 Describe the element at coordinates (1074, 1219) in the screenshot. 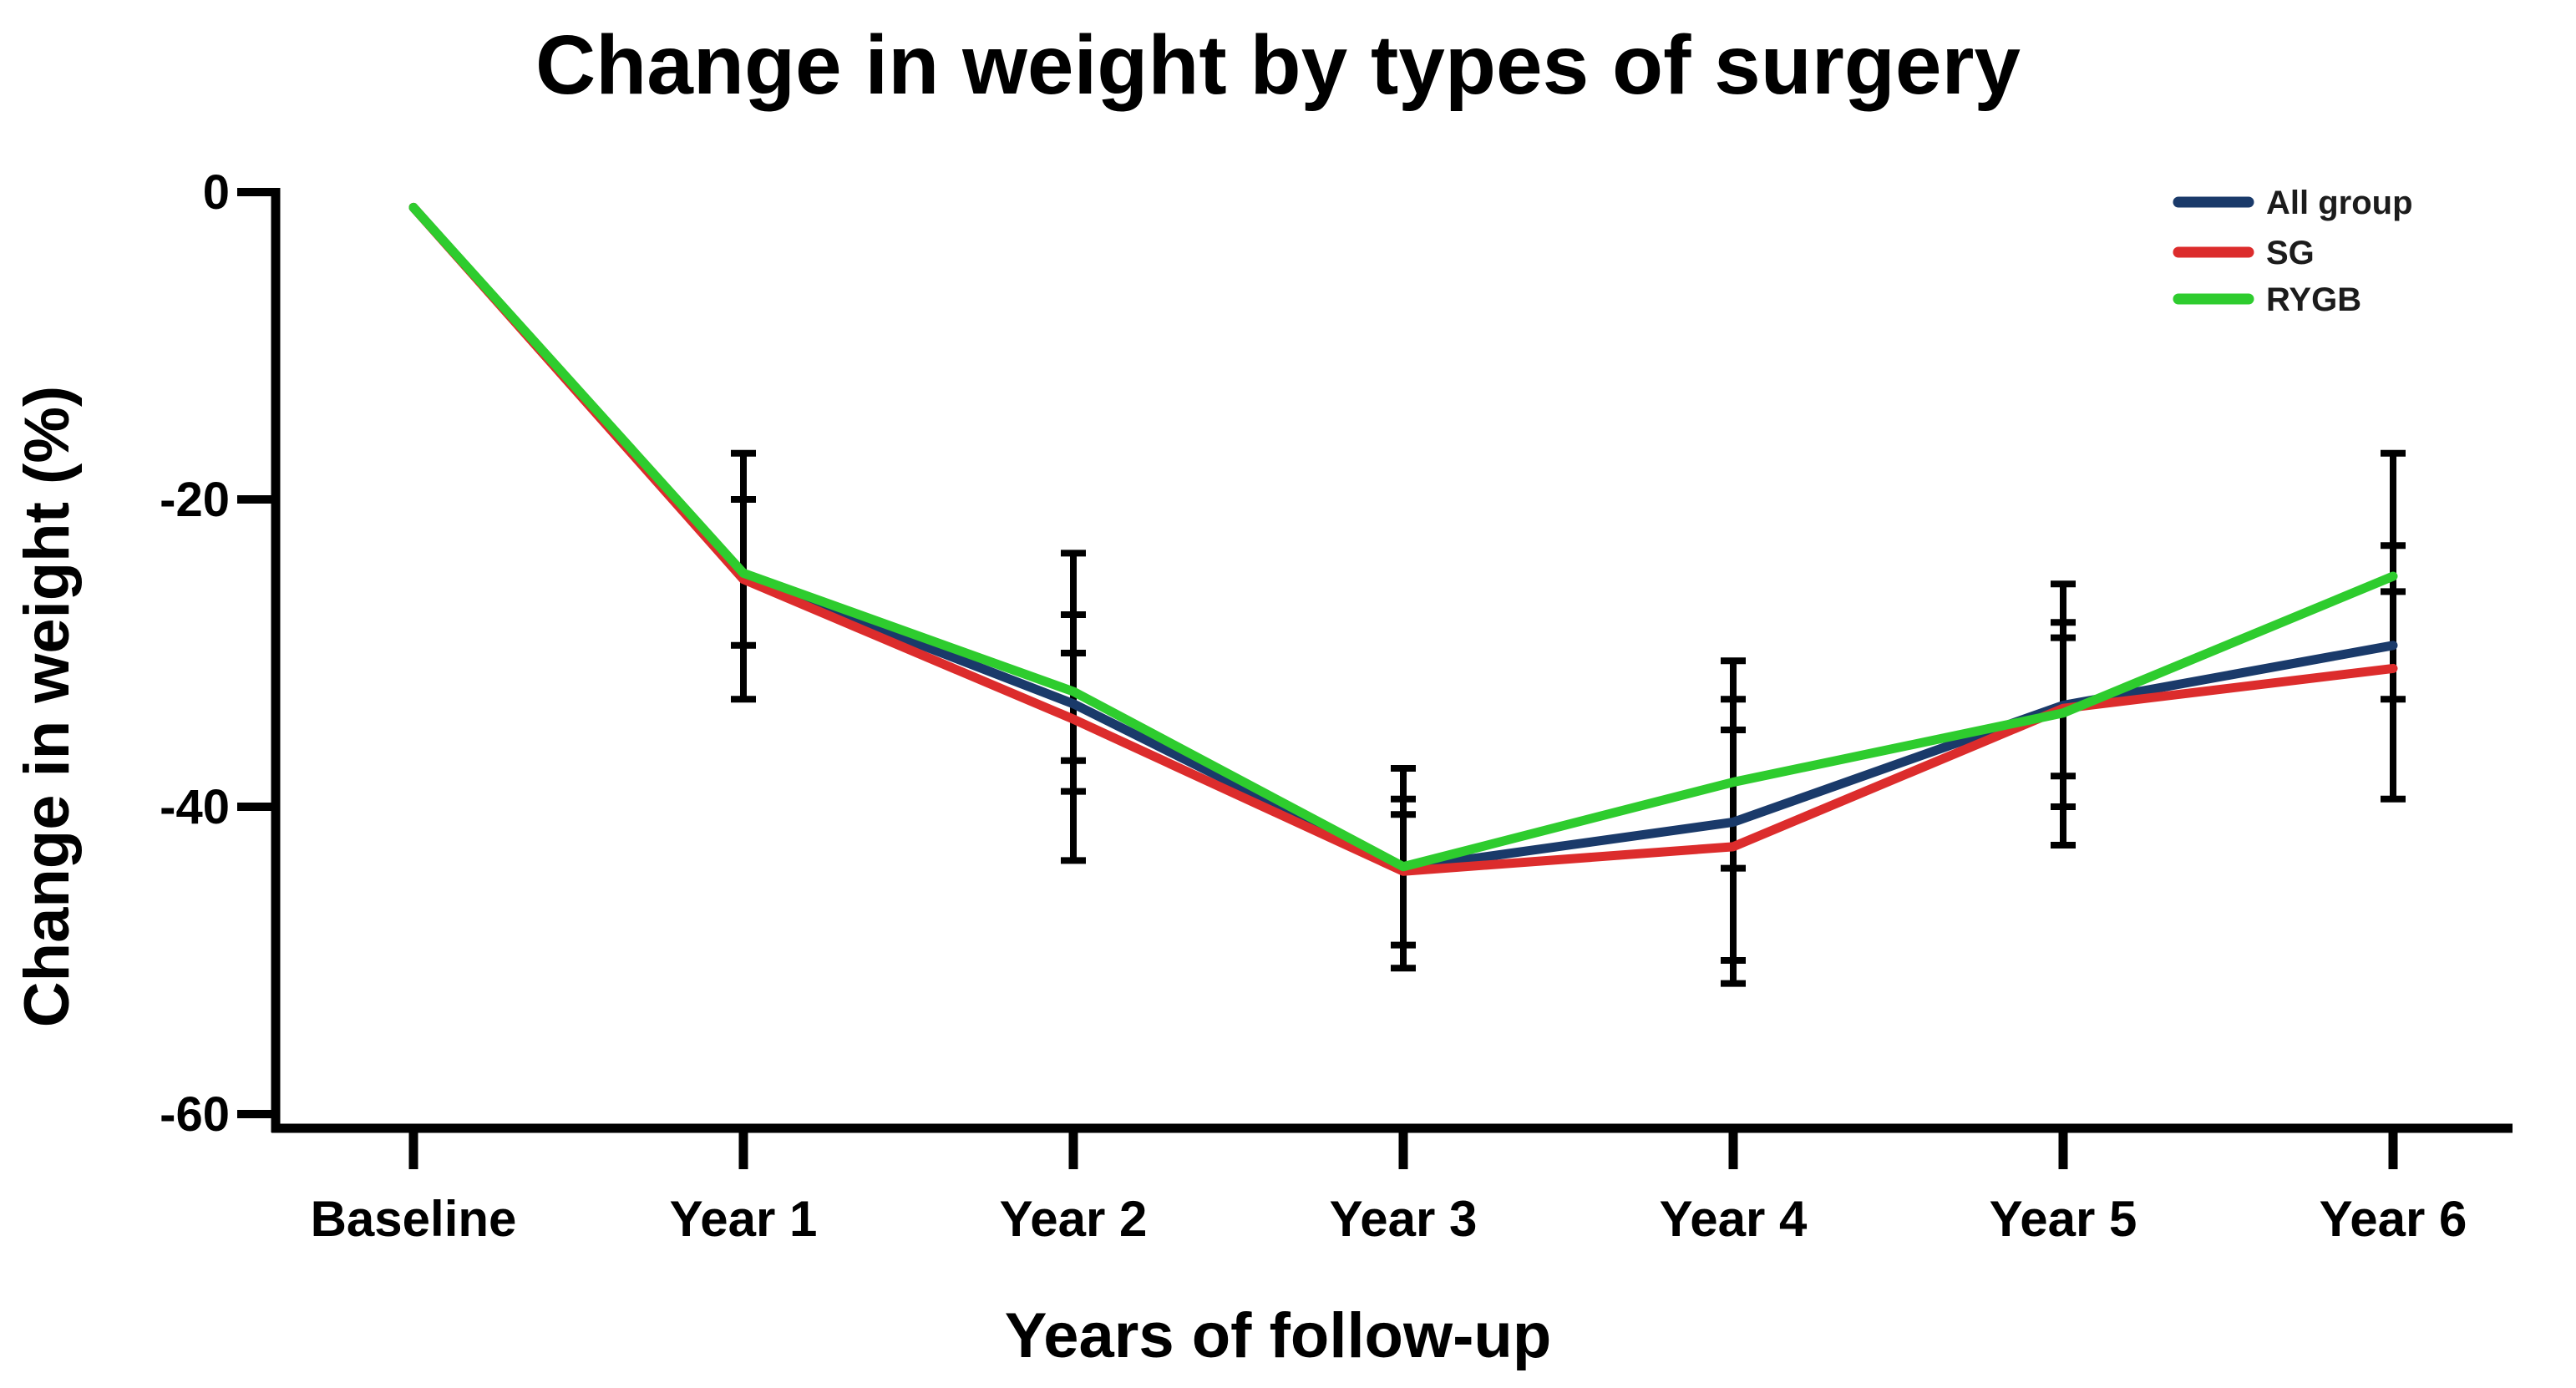

I see `x-cat-label-year2: Year 2` at that location.